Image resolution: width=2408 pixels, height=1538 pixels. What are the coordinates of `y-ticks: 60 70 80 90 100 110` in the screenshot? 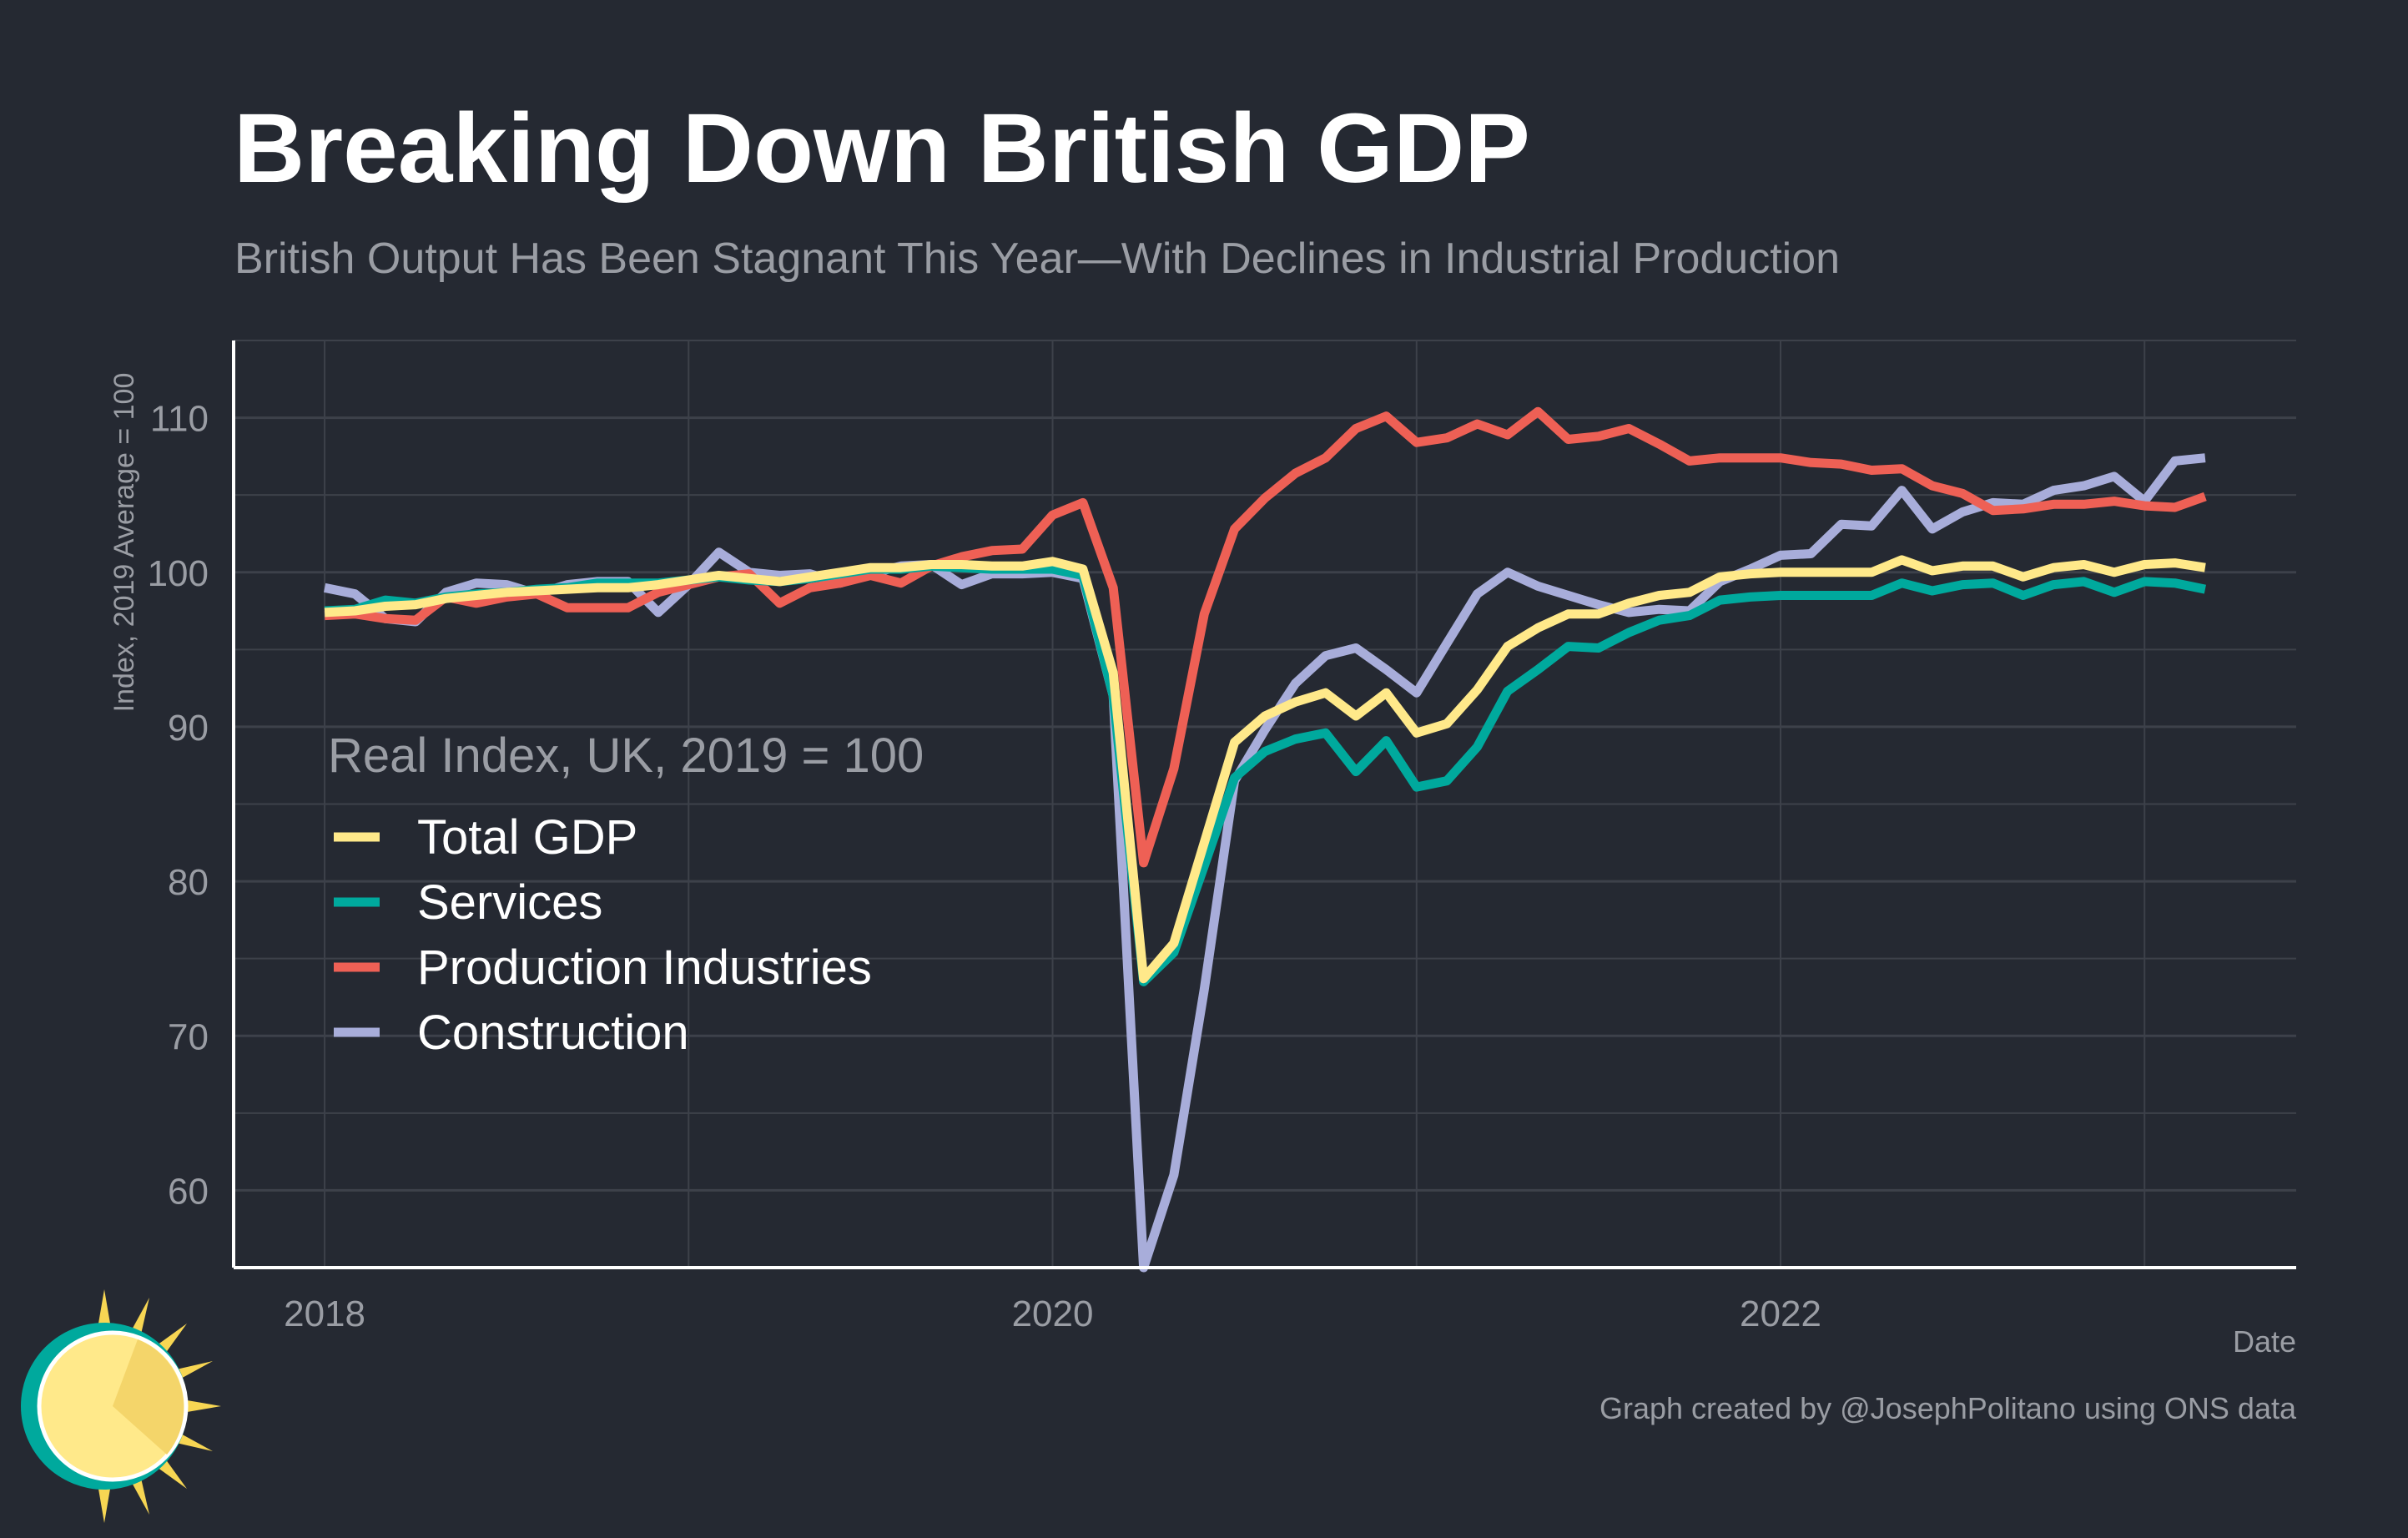 It's located at (178, 806).